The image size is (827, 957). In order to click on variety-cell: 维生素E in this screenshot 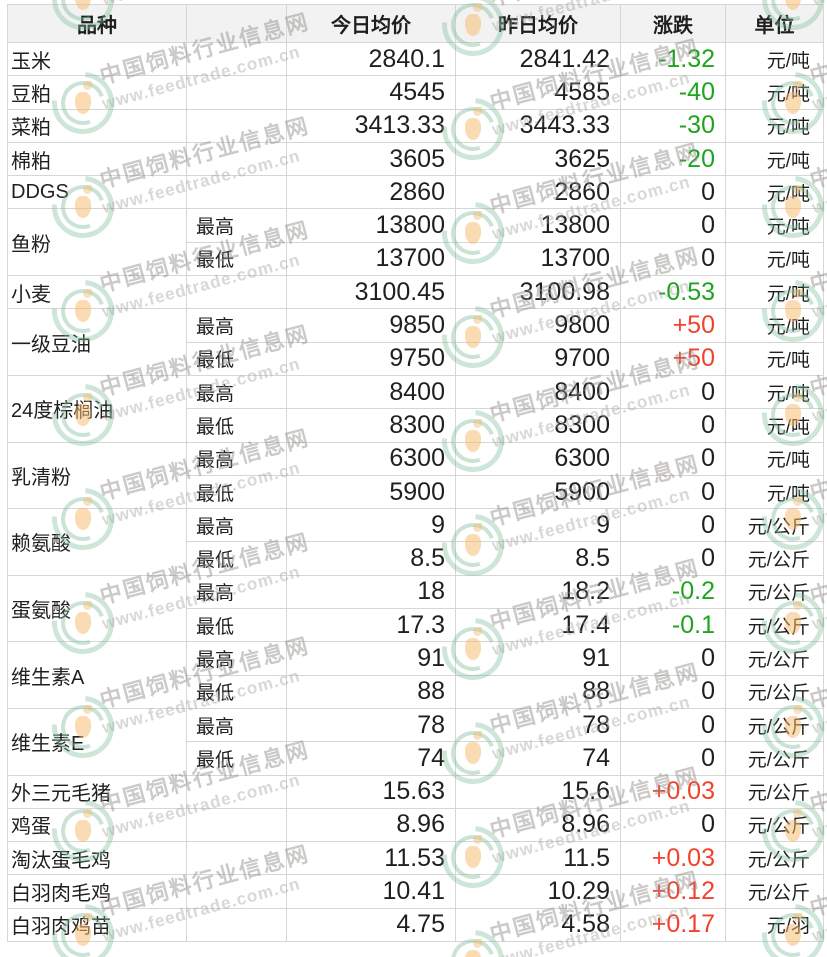, I will do `click(97, 741)`.